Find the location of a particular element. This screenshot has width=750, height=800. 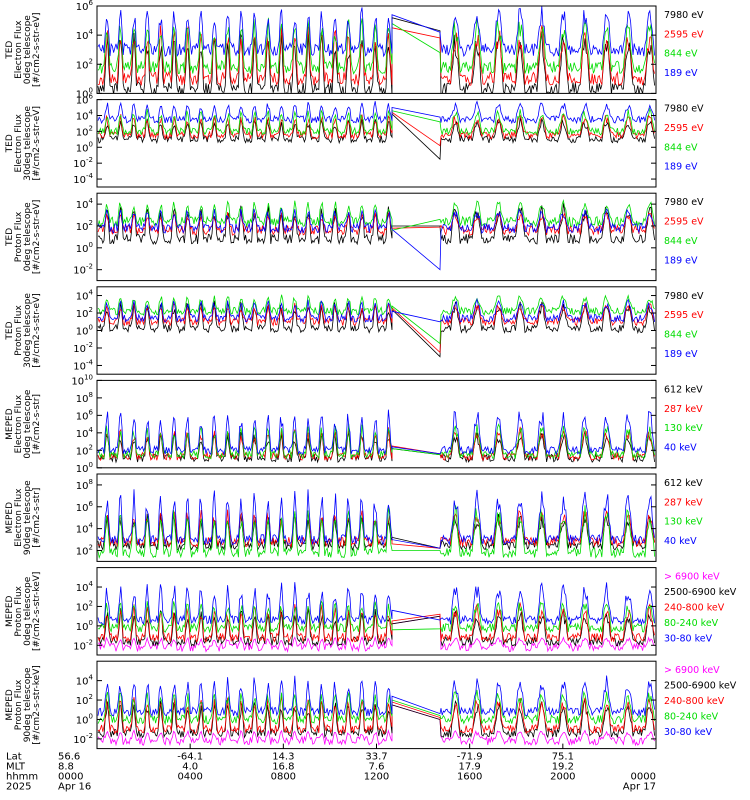

panel-4-data is located at coordinates (376, 326).